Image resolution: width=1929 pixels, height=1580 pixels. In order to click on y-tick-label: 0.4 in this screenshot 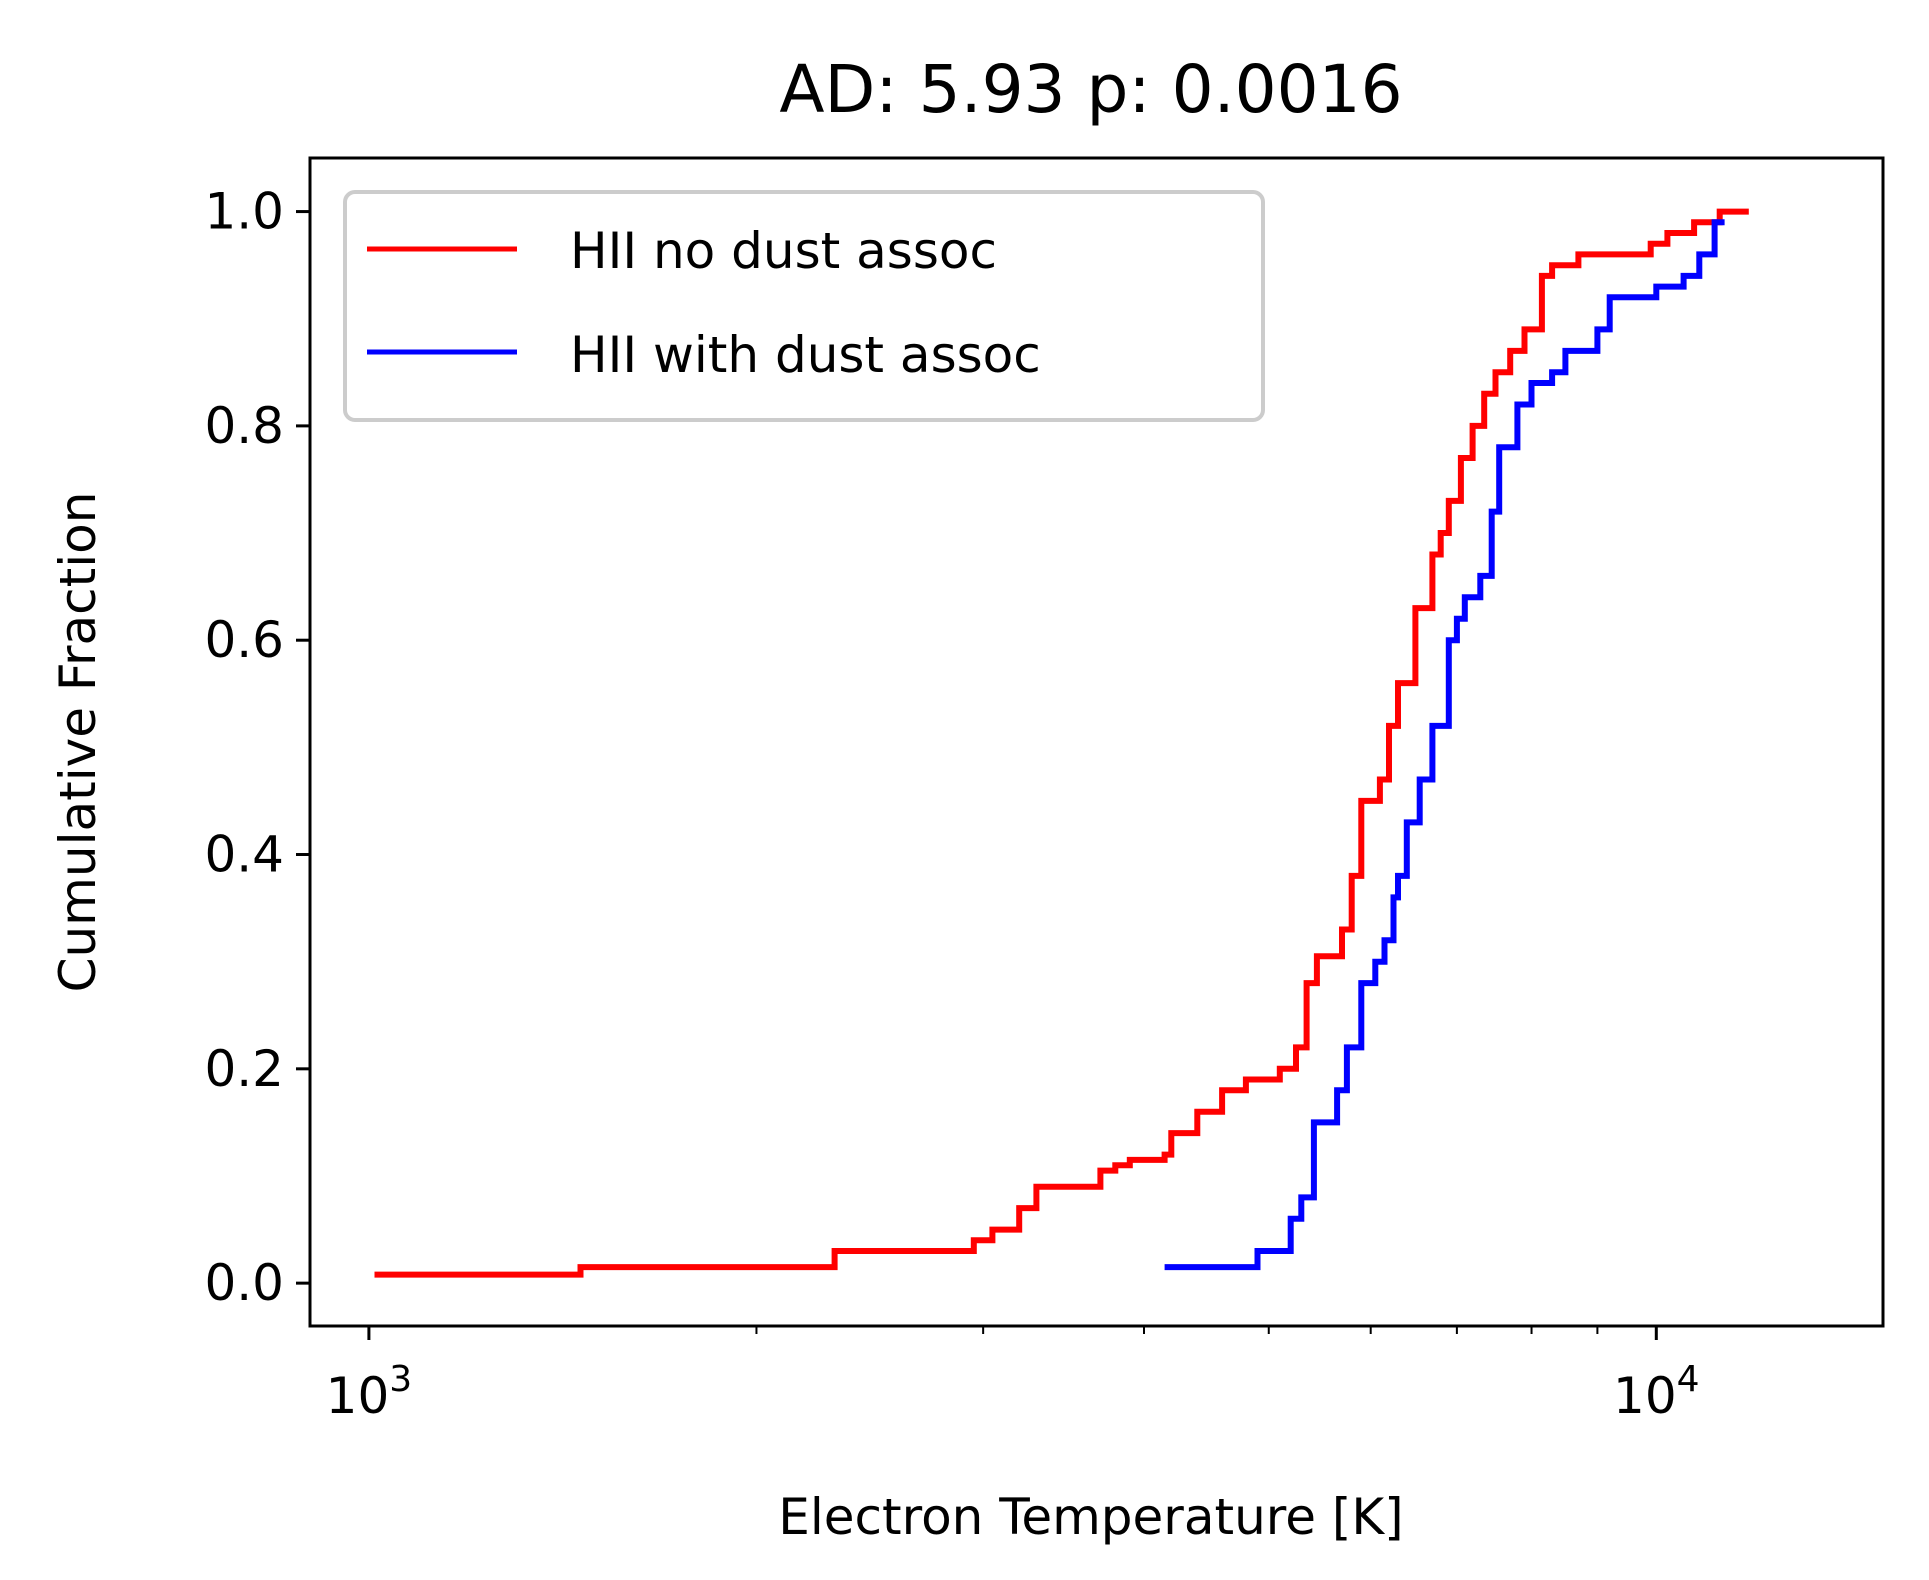, I will do `click(244, 855)`.